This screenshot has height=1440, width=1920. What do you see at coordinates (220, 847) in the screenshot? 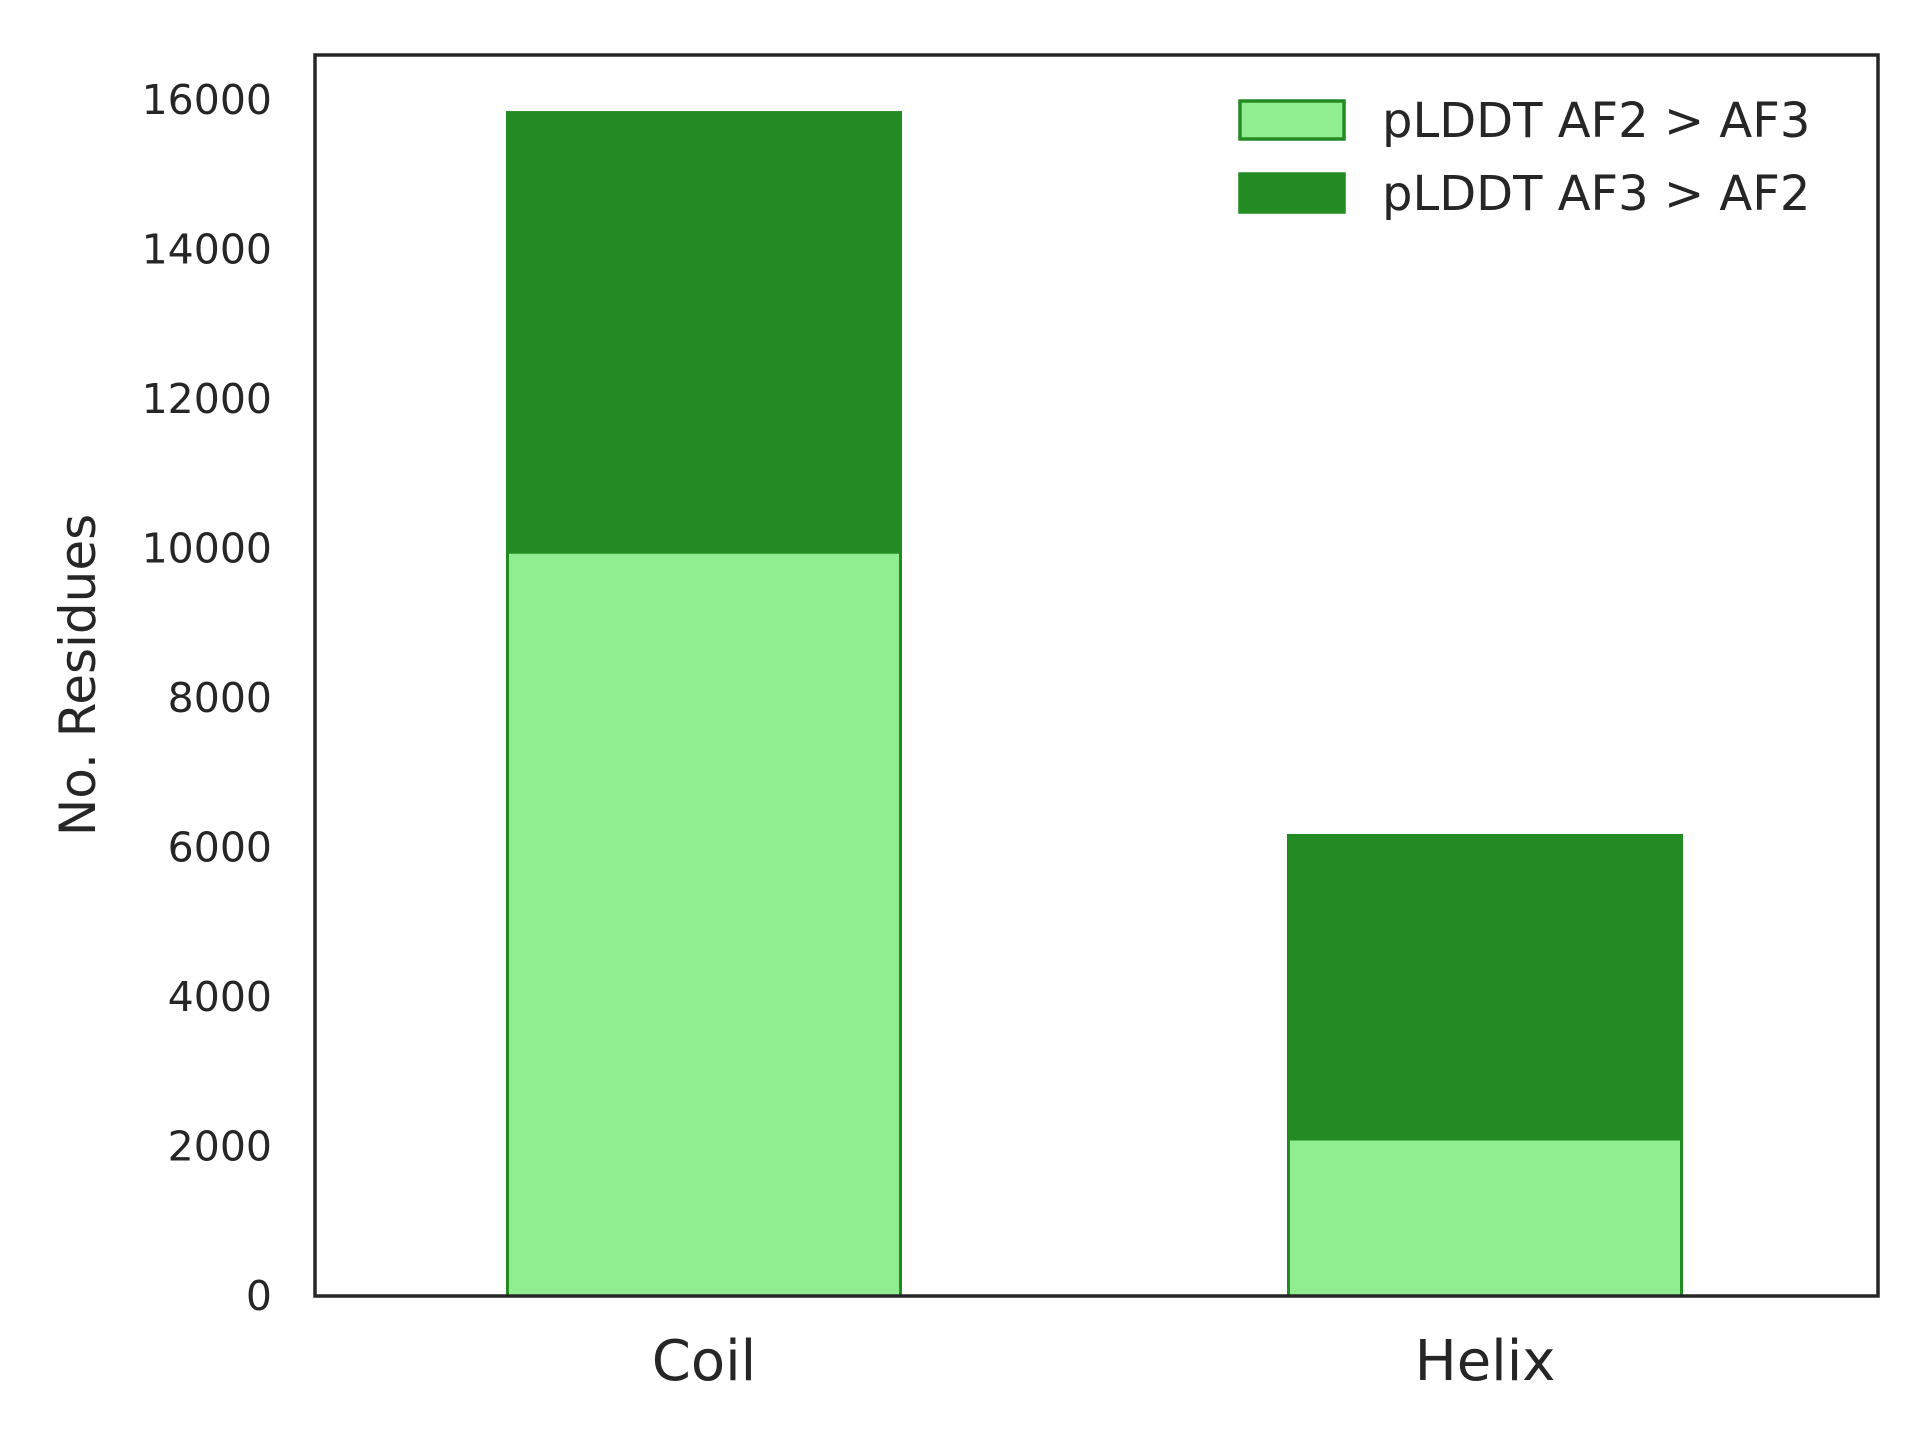
I see `y-tick-label: 6000` at bounding box center [220, 847].